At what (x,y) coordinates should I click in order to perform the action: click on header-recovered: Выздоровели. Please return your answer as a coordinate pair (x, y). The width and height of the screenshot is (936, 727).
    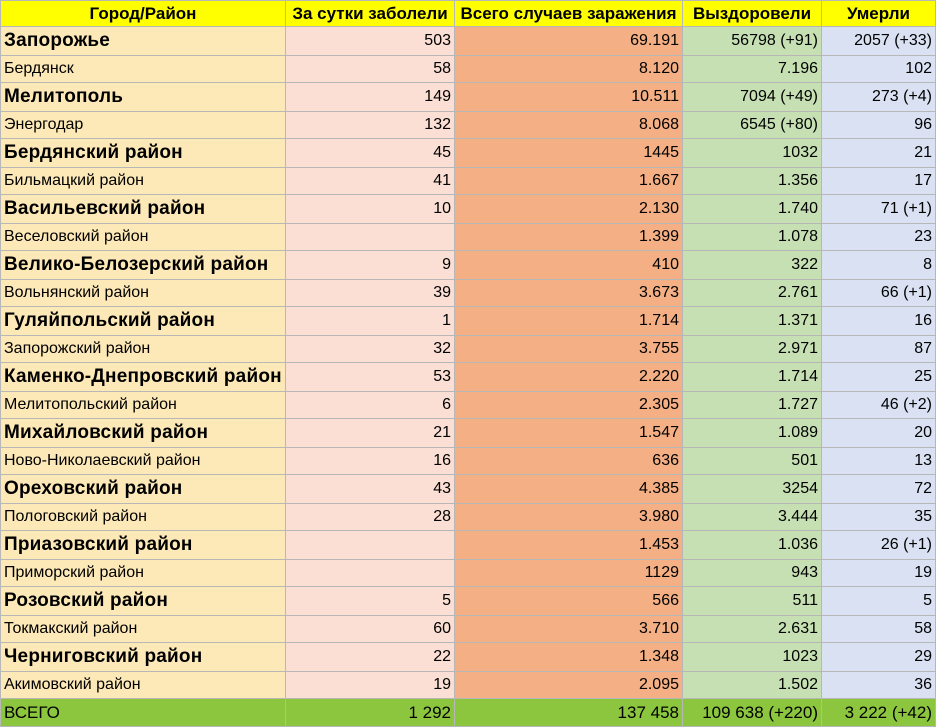
    Looking at the image, I should click on (752, 13).